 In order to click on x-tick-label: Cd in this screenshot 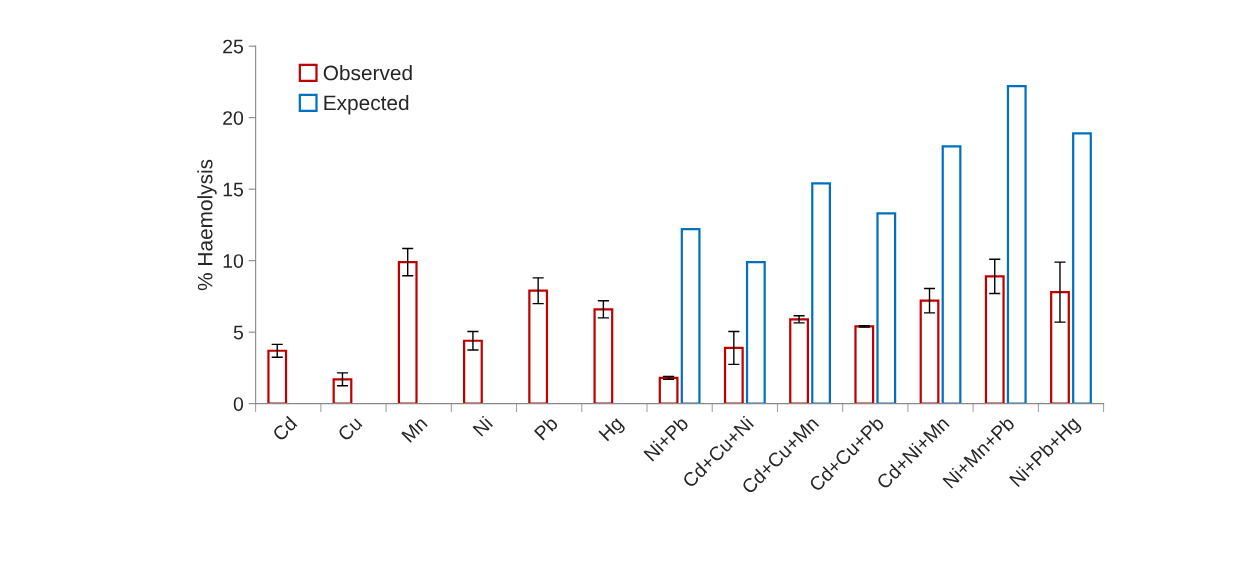, I will do `click(284, 428)`.